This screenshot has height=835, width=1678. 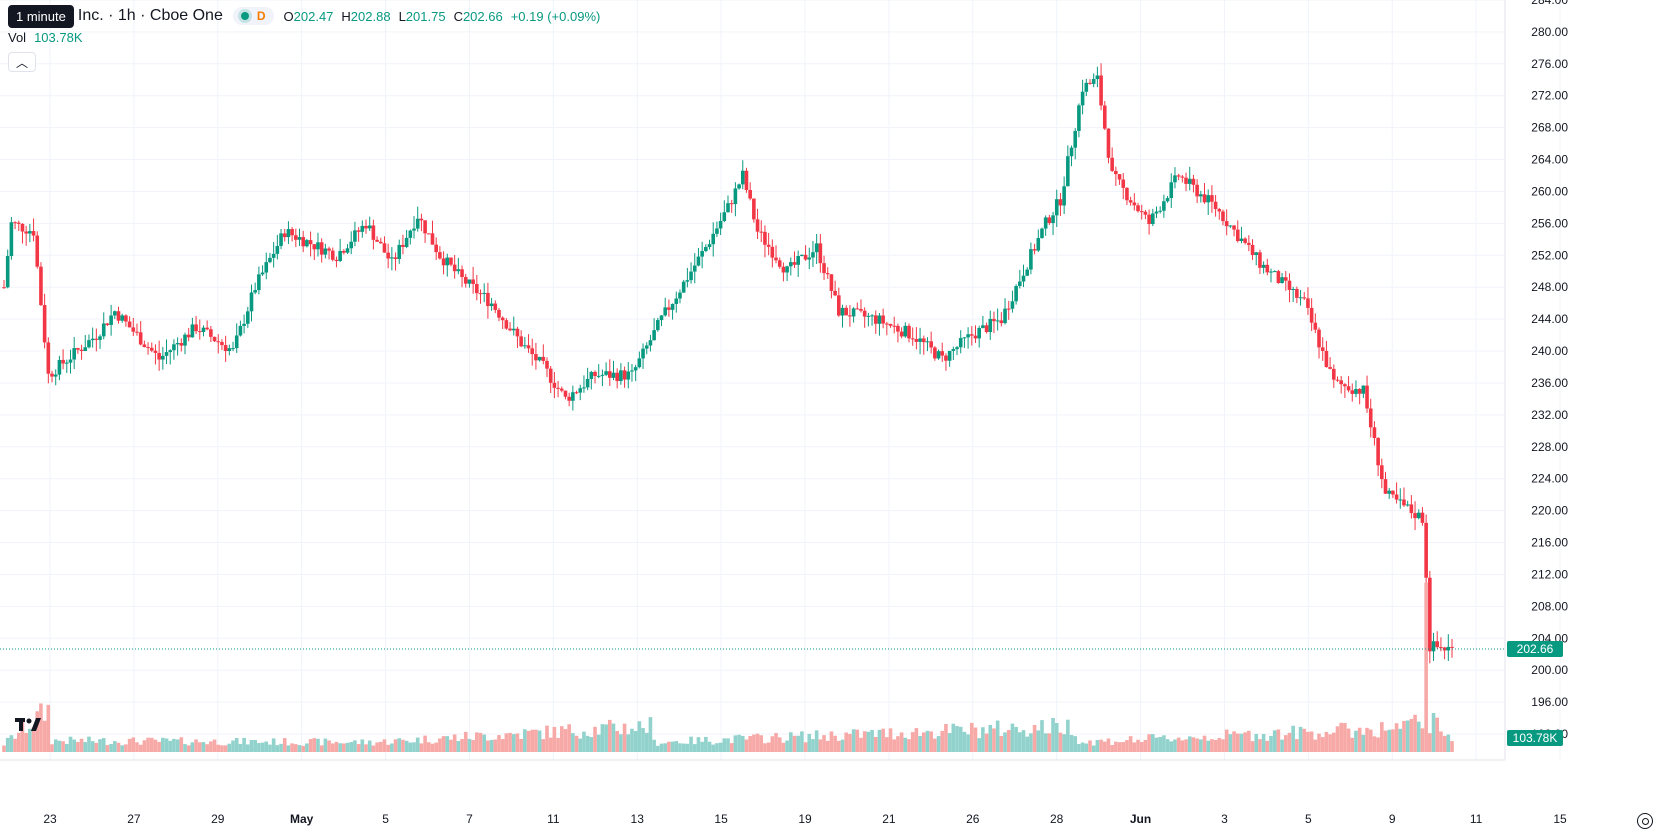 I want to click on market-status: D, so click(x=253, y=16).